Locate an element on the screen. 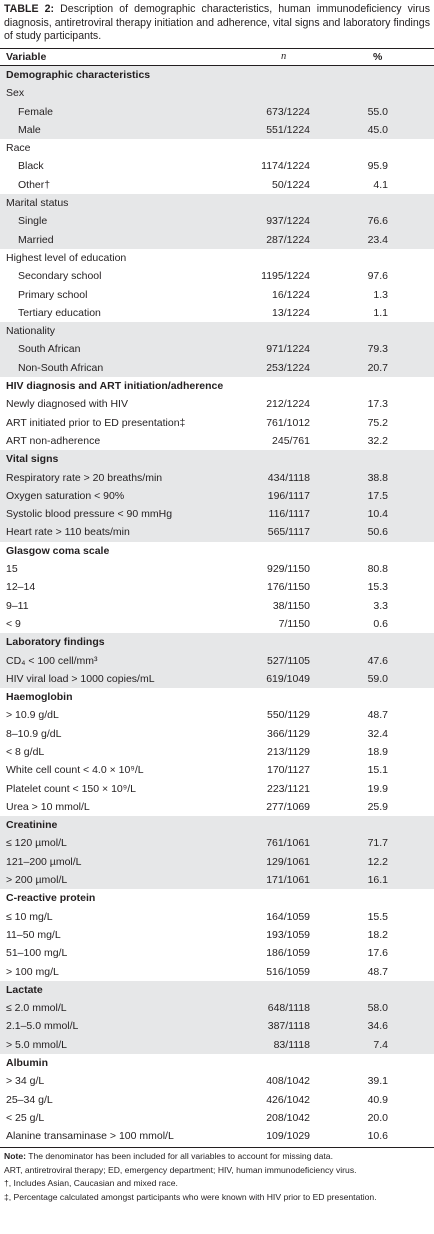 This screenshot has width=434, height=1234. table-row: Oxygen saturation < 90% 196/1117 17.5 is located at coordinates (217, 496).